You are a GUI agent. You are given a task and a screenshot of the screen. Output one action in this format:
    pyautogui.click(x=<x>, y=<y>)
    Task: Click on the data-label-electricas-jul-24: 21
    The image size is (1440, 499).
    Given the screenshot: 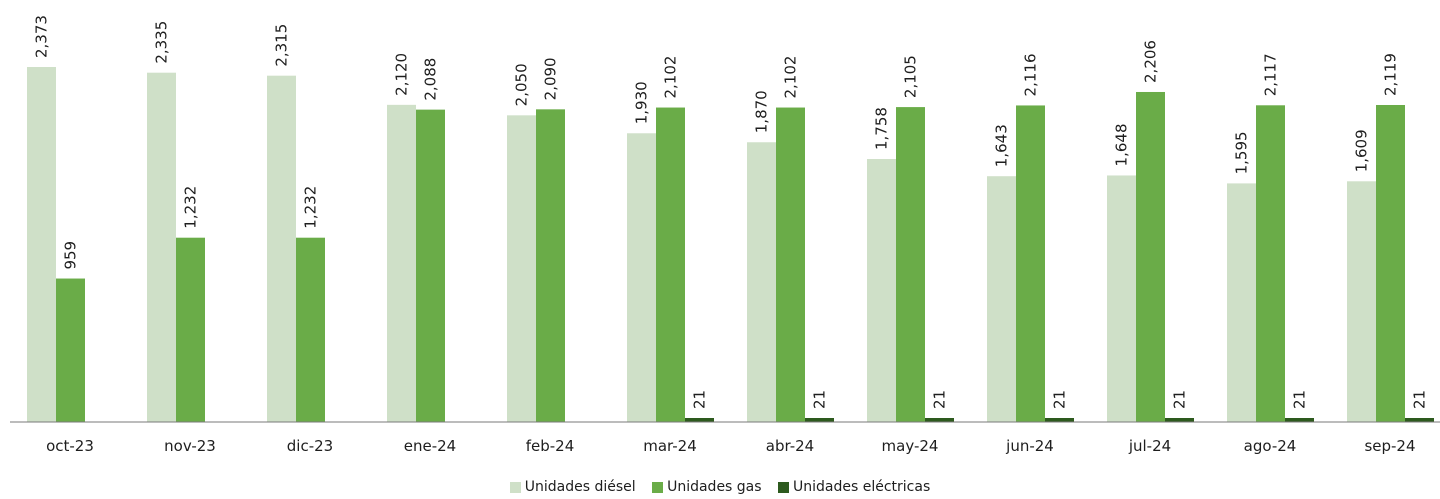 What is the action you would take?
    pyautogui.click(x=1180, y=399)
    